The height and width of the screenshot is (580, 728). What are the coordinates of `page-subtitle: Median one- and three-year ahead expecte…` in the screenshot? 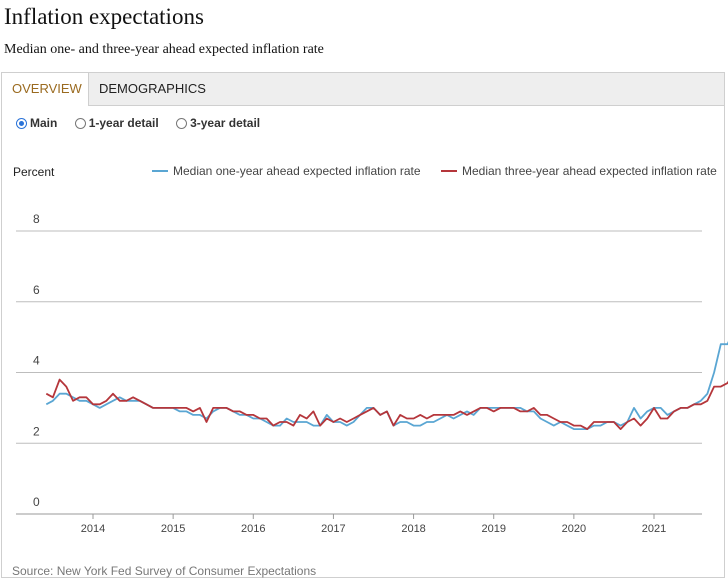 It's located at (164, 49).